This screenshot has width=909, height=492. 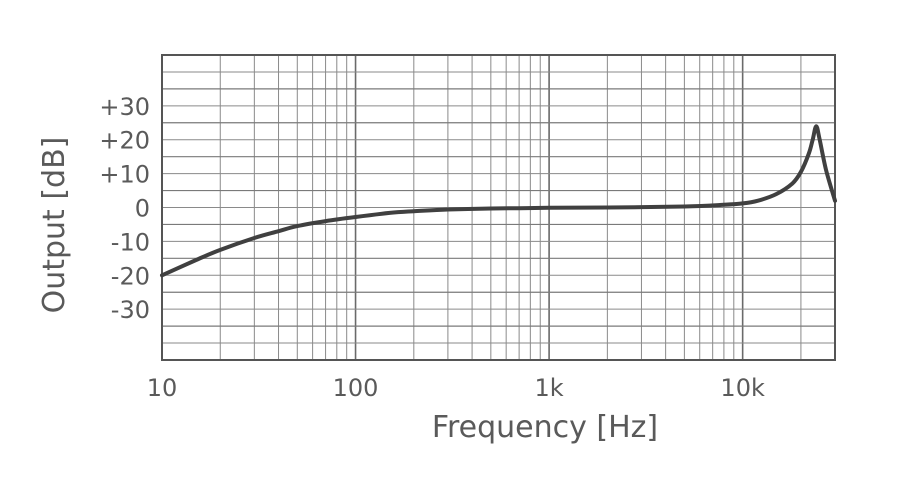 What do you see at coordinates (549, 388) in the screenshot?
I see `x-tick-label: 1k` at bounding box center [549, 388].